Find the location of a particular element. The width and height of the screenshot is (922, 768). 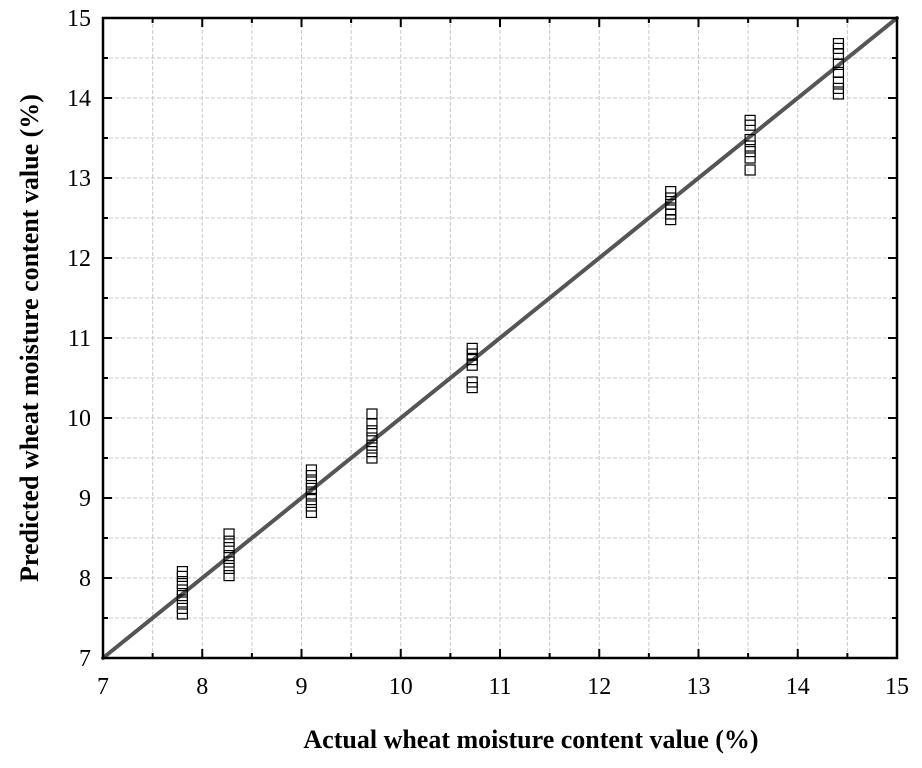

x-tick-label: 10 is located at coordinates (401, 687).